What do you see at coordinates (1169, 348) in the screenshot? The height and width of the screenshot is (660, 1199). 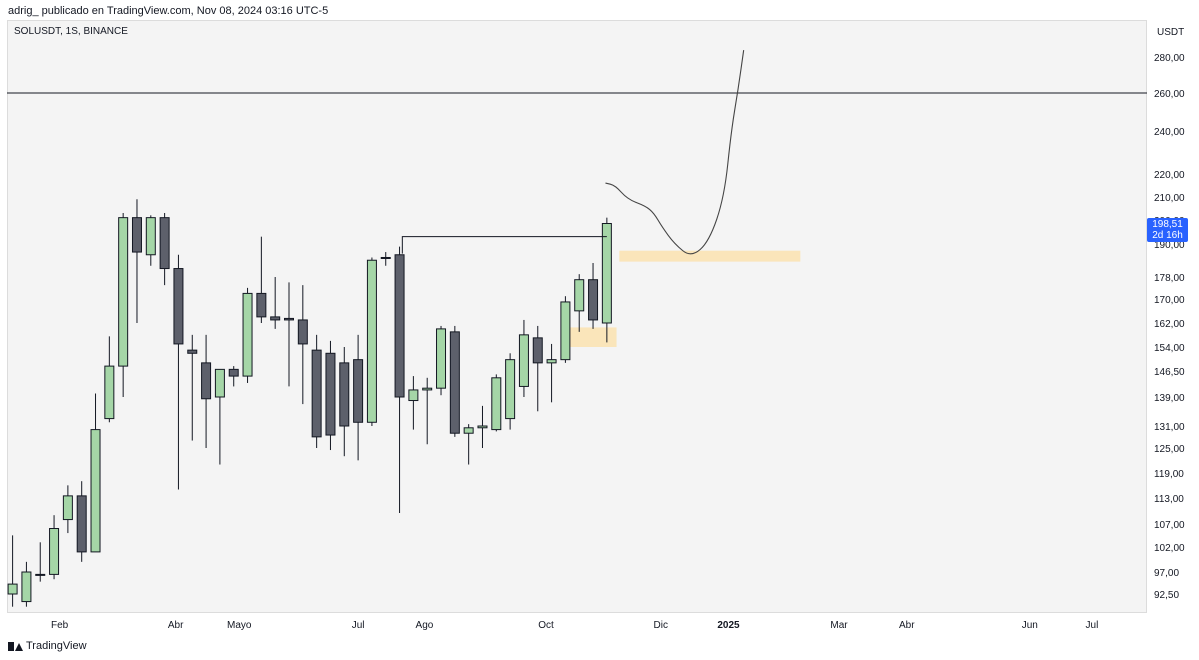 I see `y-tick-label: 154,00` at bounding box center [1169, 348].